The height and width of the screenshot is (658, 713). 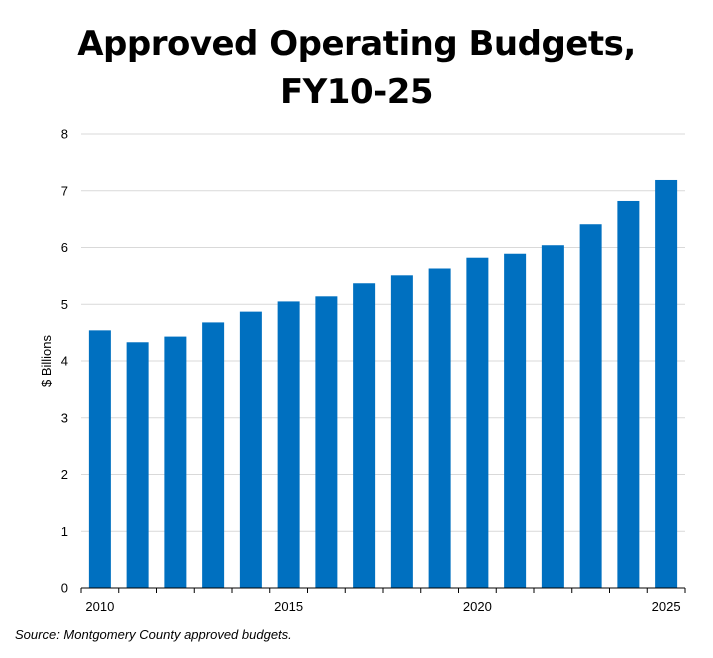 What do you see at coordinates (137, 465) in the screenshot?
I see `bar-2011` at bounding box center [137, 465].